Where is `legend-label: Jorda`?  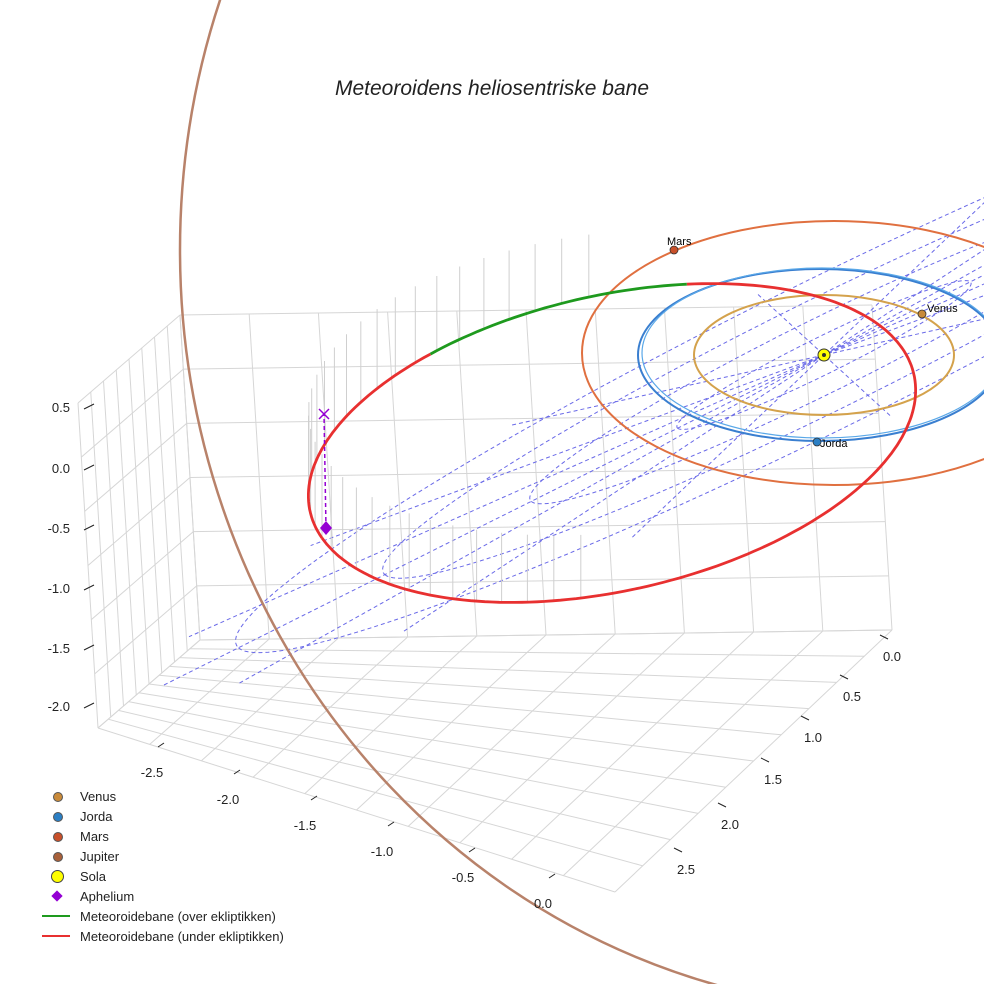
legend-label: Jorda is located at coordinates (96, 816).